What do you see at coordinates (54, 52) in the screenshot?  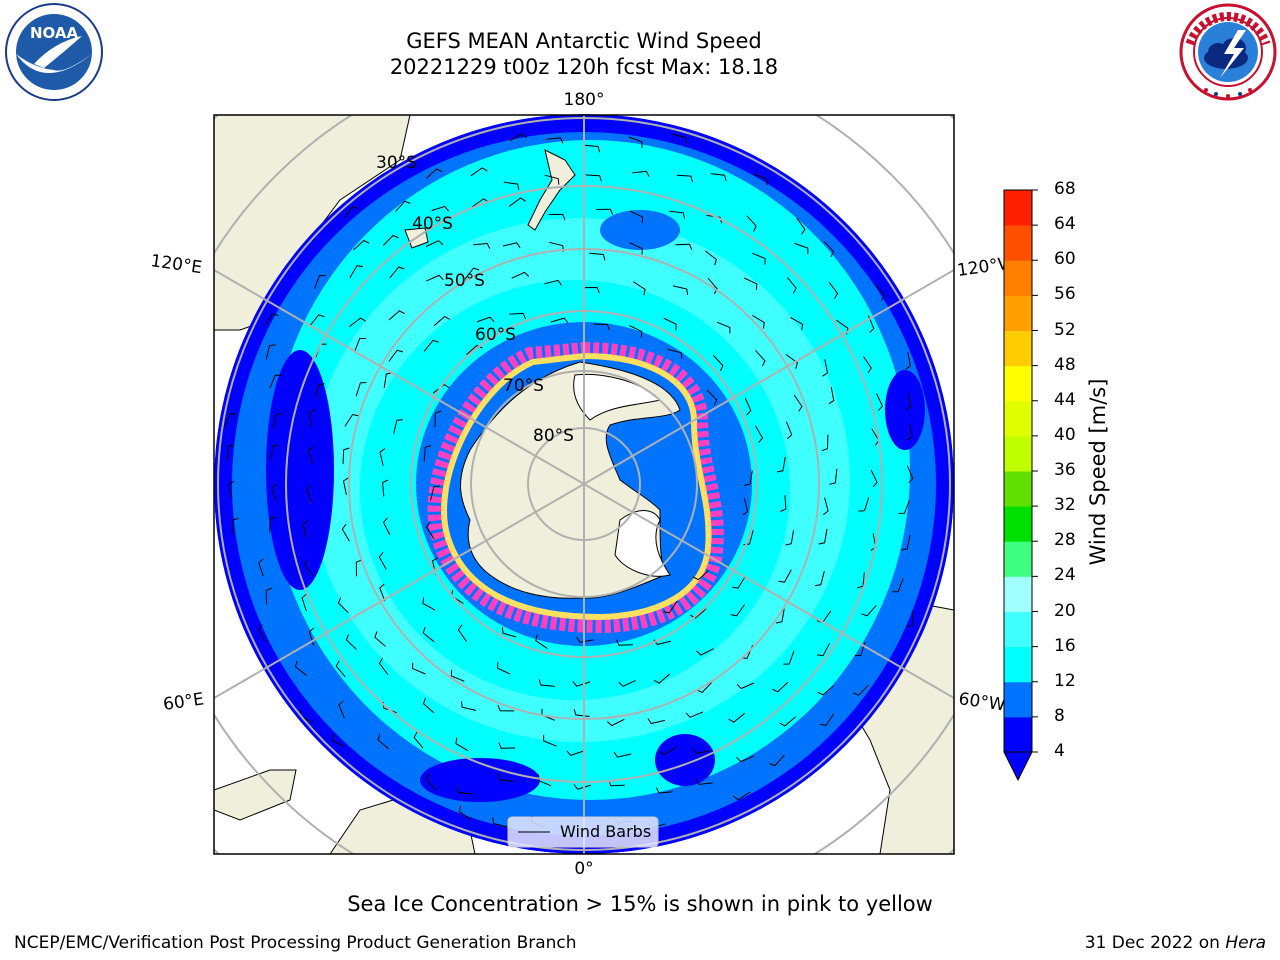 I see `noaa-logo: NOAA` at bounding box center [54, 52].